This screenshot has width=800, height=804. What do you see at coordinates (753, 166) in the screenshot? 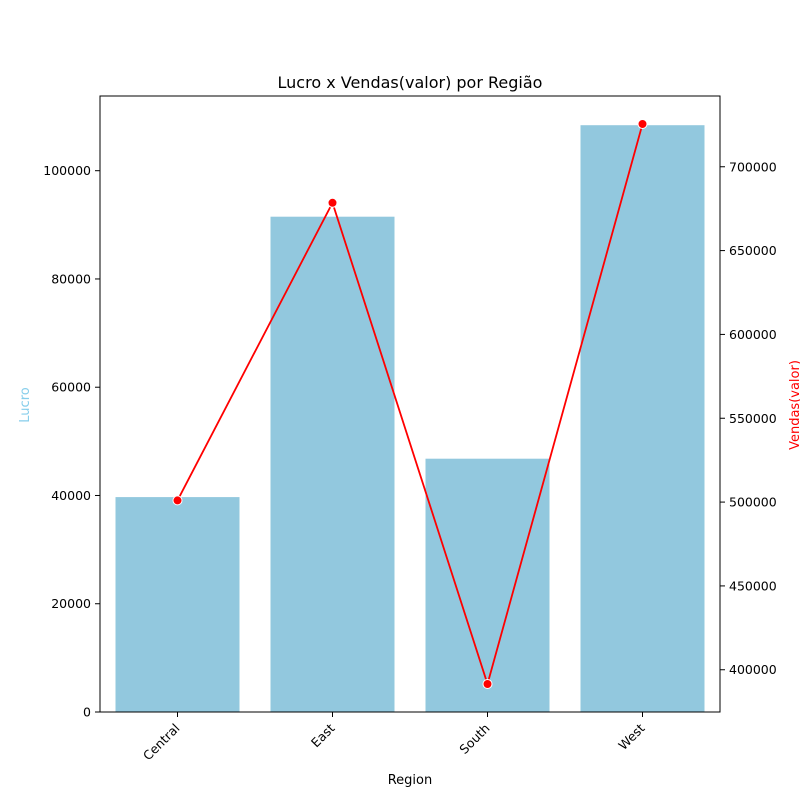
I see `y-right-tick-label: 700000` at bounding box center [753, 166].